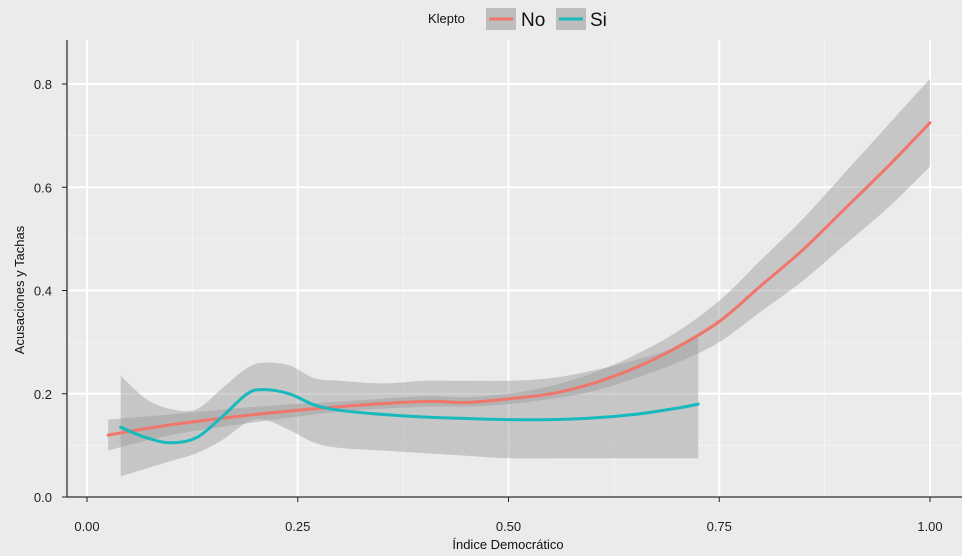 The width and height of the screenshot is (962, 556). What do you see at coordinates (19, 289) in the screenshot?
I see `y-axis-title: Acusaciones y Tachas` at bounding box center [19, 289].